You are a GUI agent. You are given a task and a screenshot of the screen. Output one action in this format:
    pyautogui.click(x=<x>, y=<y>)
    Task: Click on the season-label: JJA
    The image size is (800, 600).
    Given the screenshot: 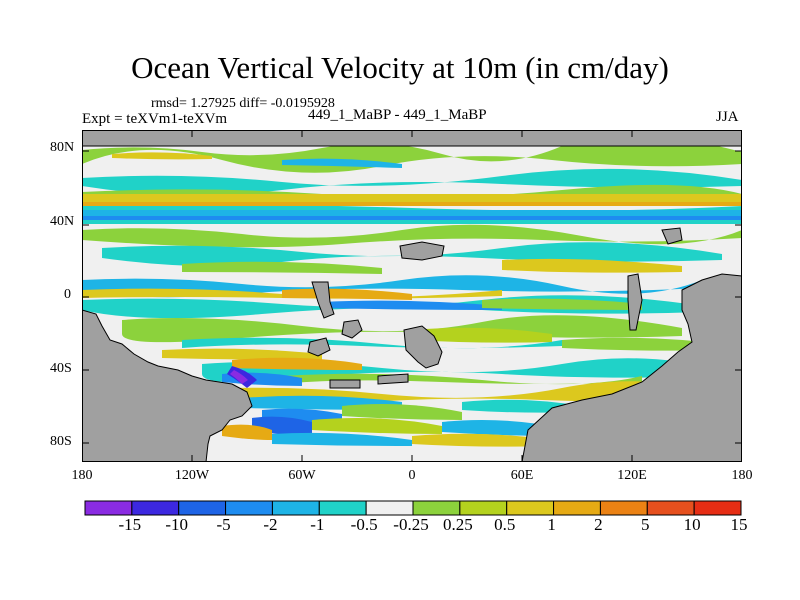 What is the action you would take?
    pyautogui.click(x=727, y=117)
    